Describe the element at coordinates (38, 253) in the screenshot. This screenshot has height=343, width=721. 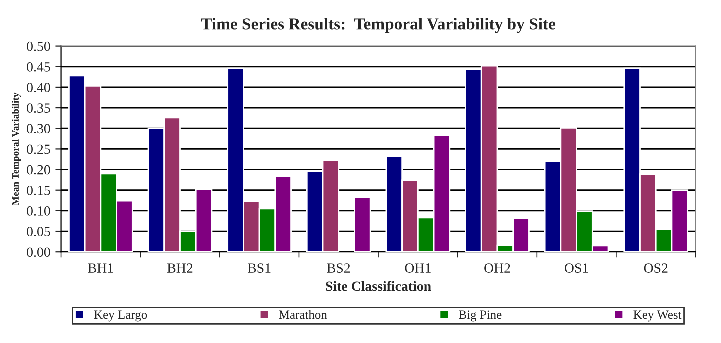
I see `y-tick-label: 0.00` at that location.